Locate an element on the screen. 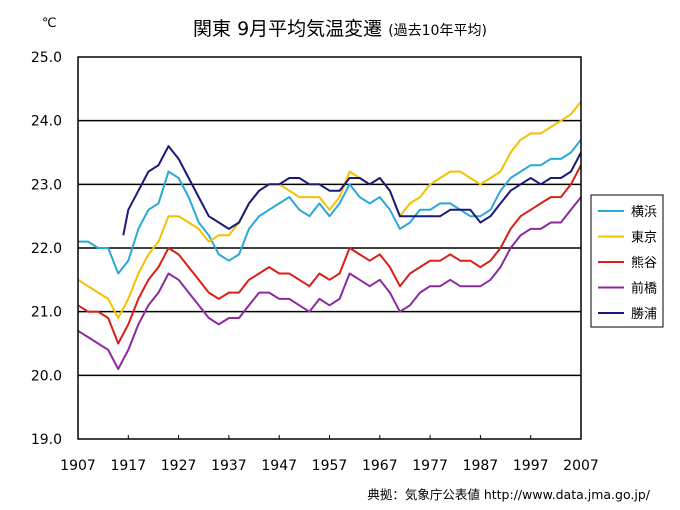  x-tick-label: 1937 is located at coordinates (229, 466).